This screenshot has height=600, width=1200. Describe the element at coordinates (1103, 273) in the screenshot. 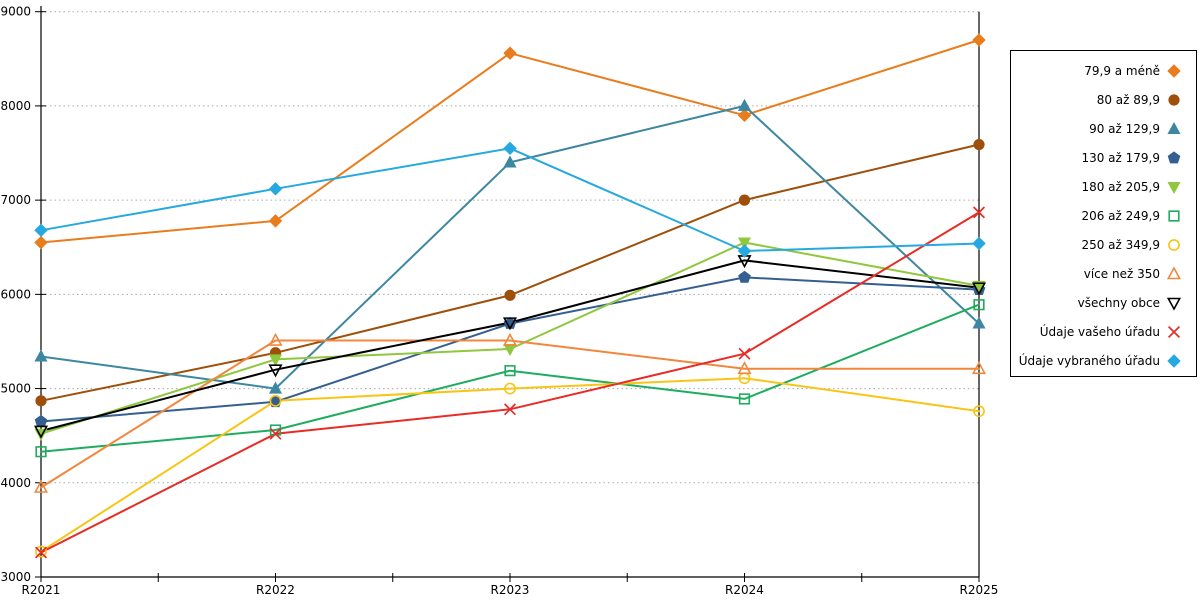

I see `legend-item: více než 350` at that location.